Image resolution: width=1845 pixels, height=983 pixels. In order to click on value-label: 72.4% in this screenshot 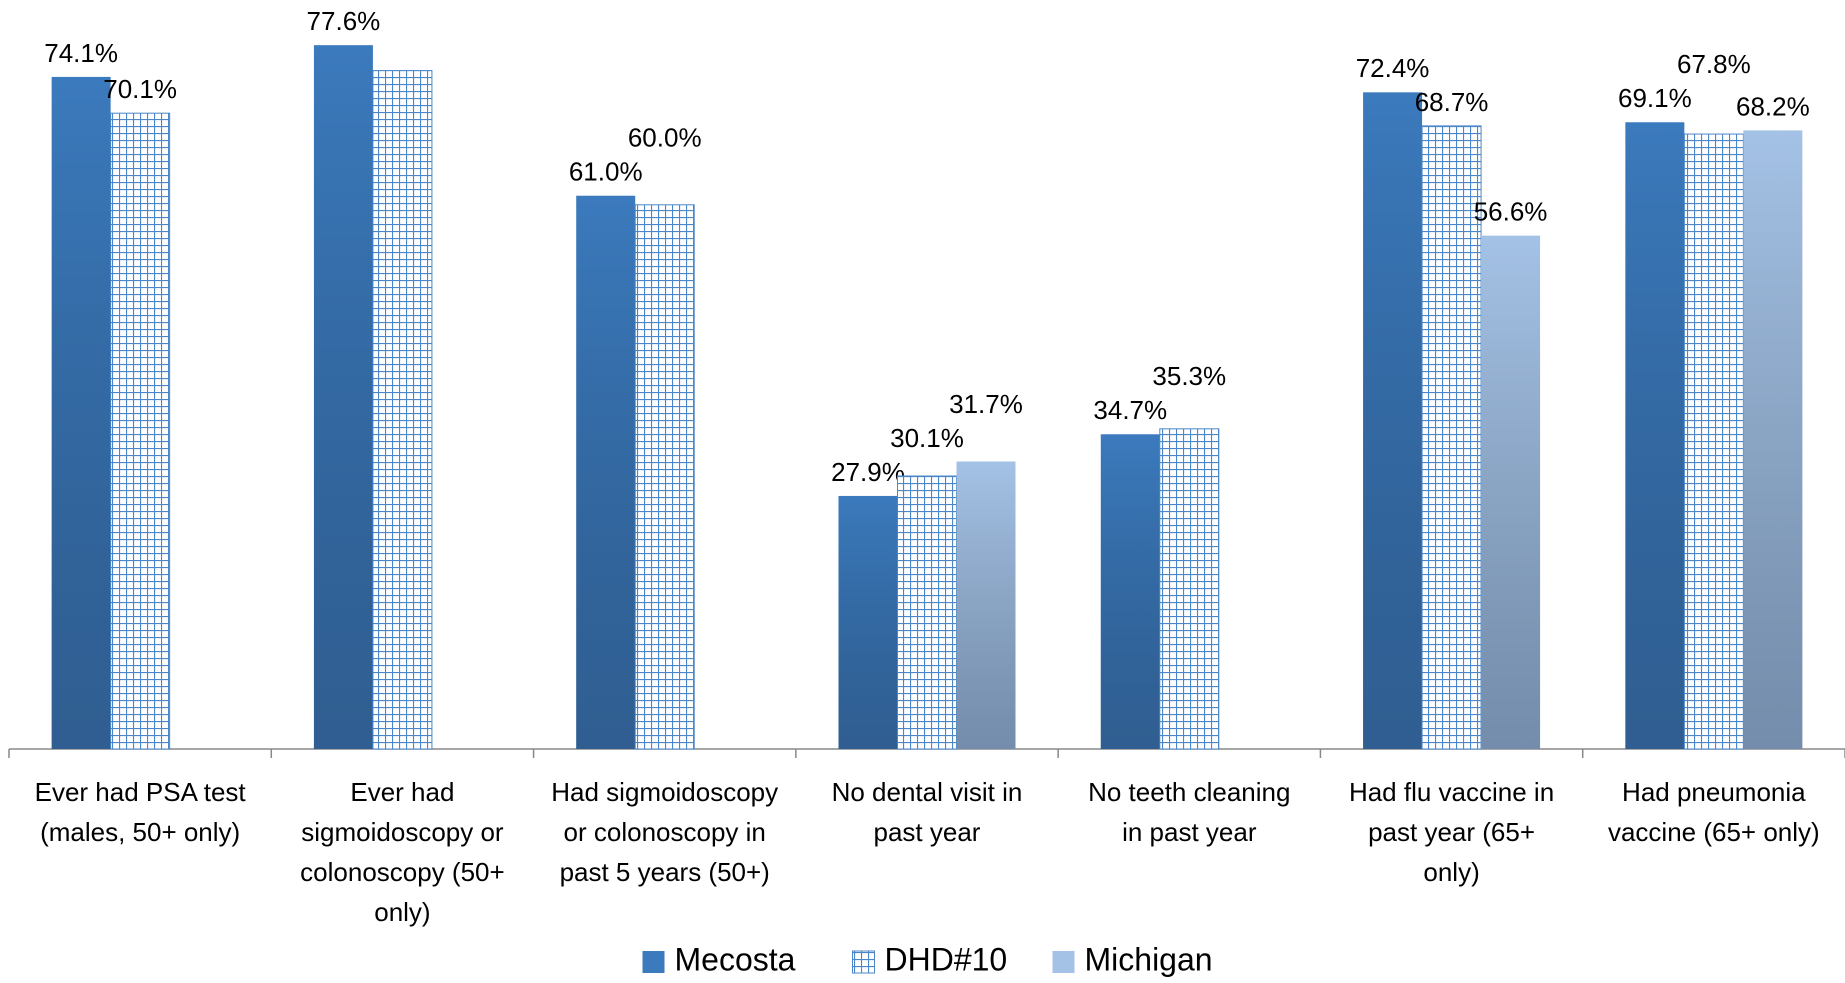, I will do `click(1393, 68)`.